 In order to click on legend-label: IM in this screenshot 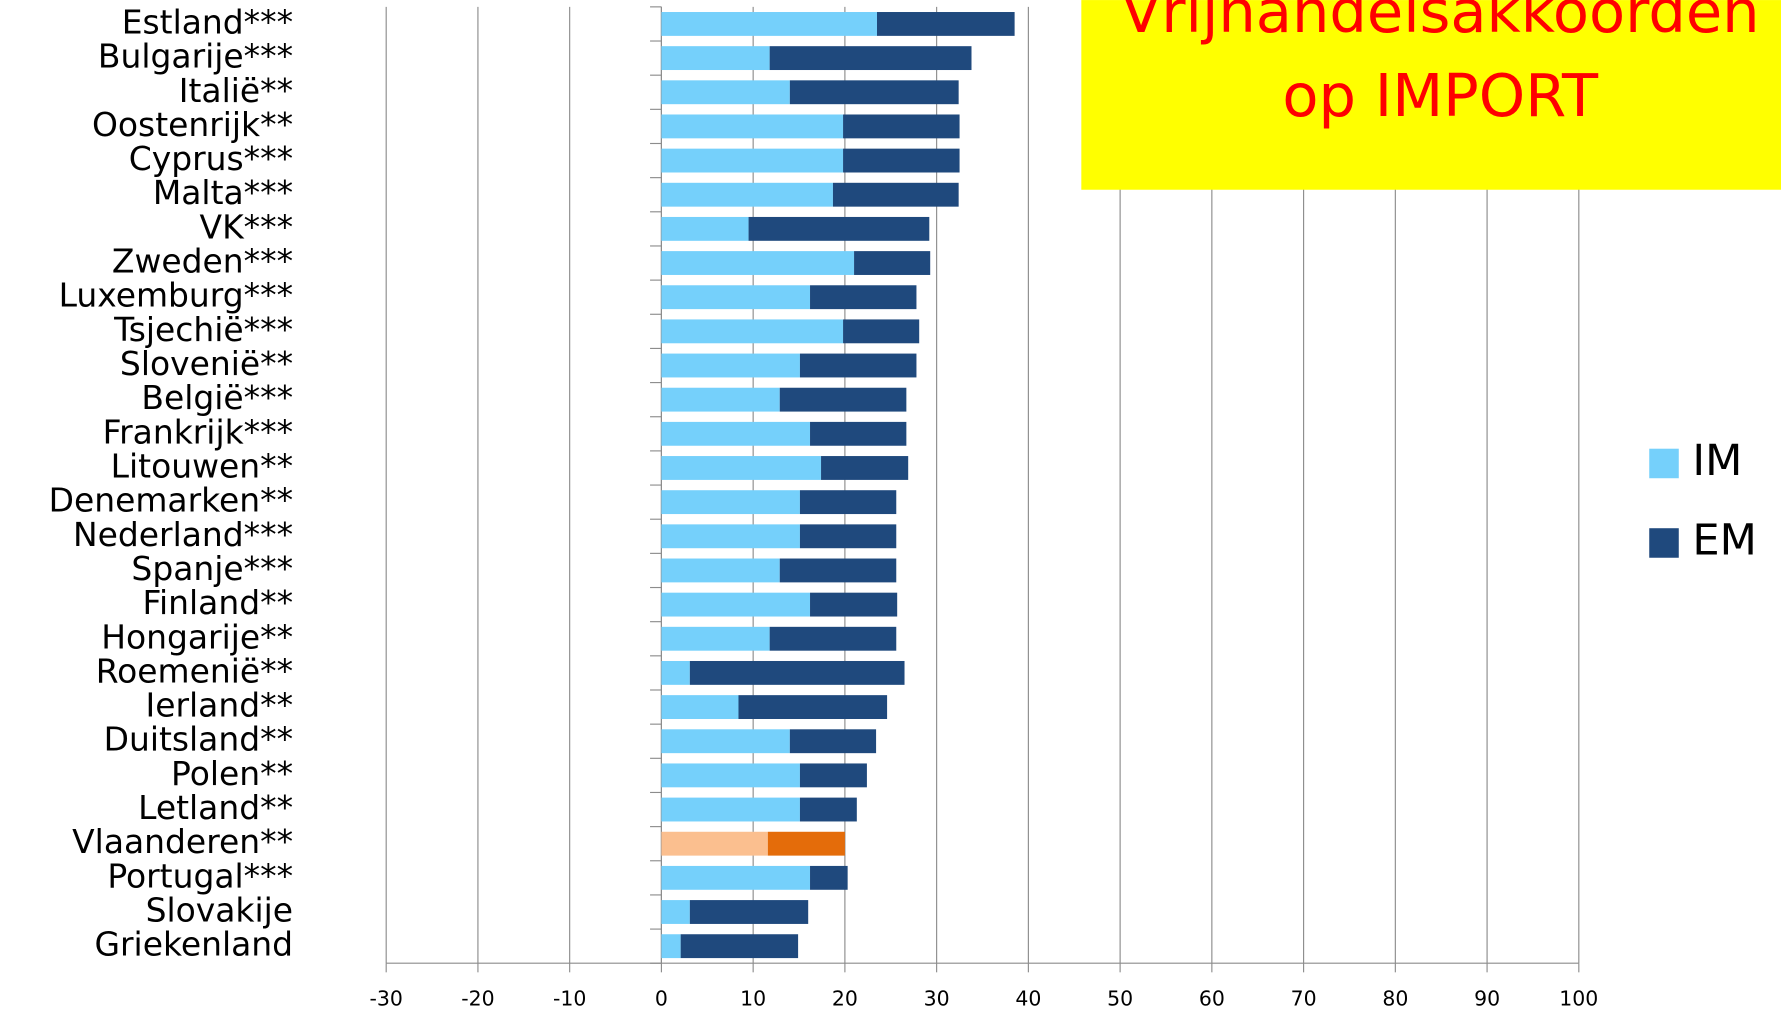, I will do `click(1717, 461)`.